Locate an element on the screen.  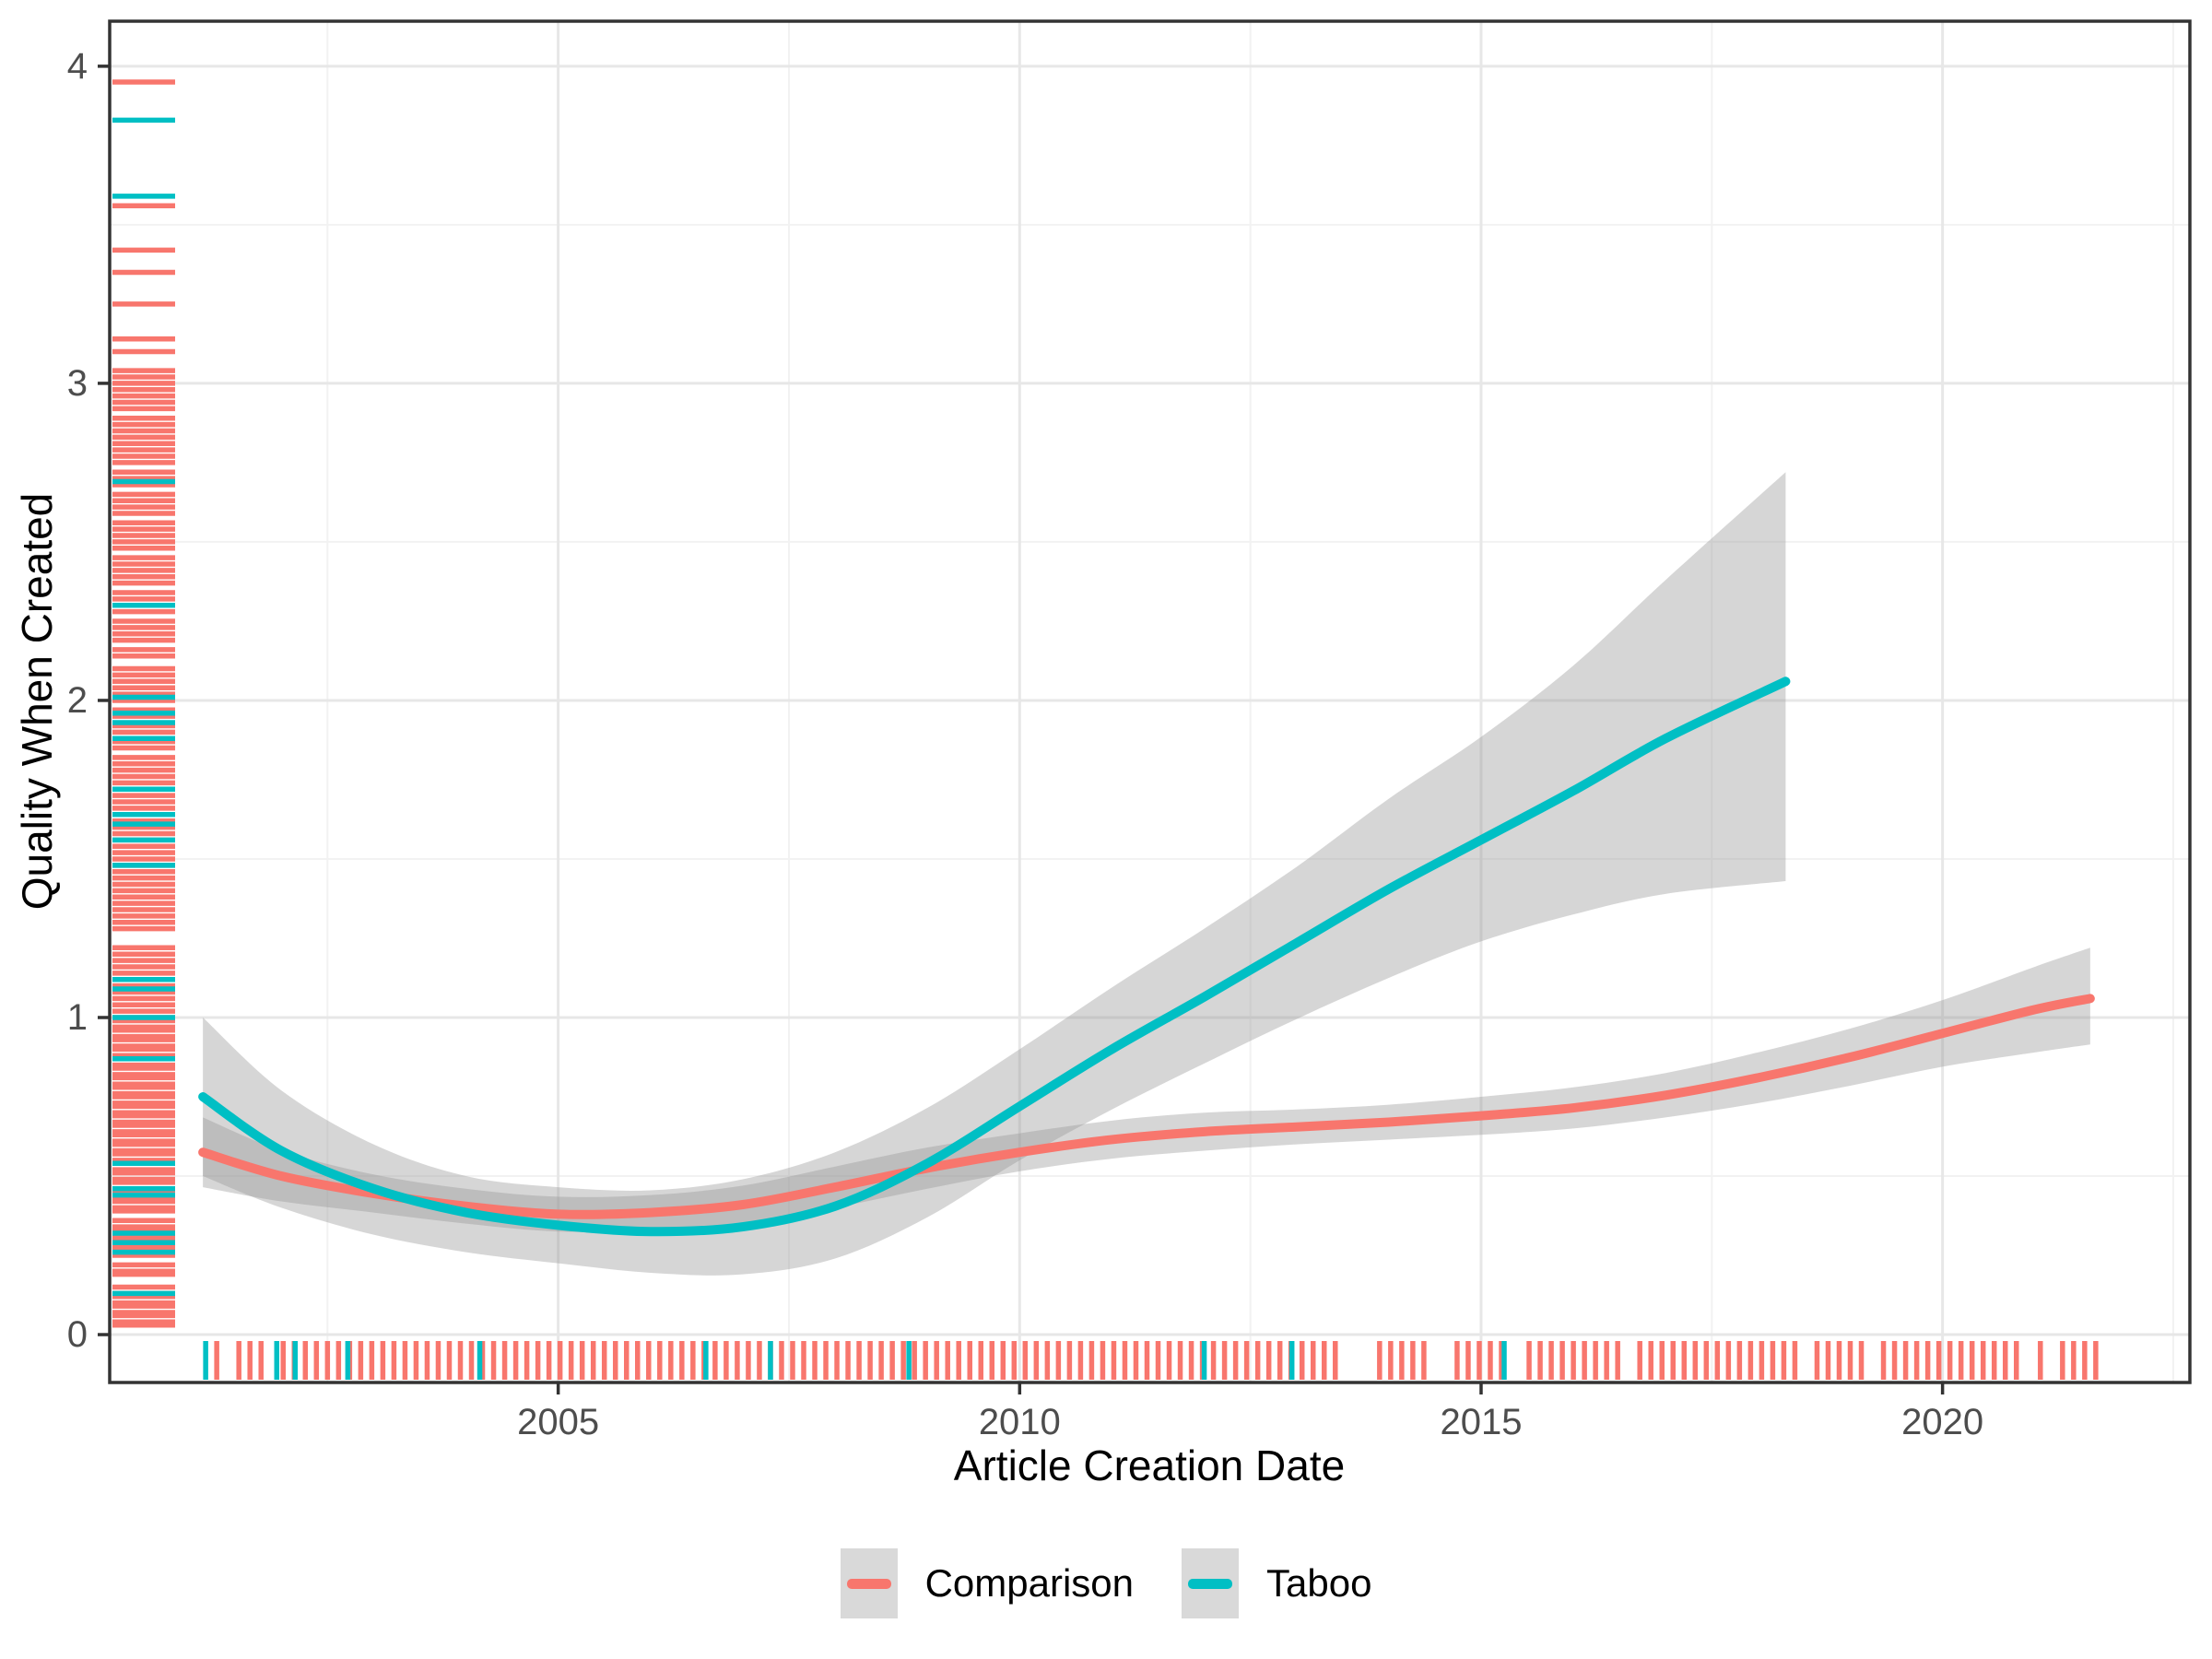
legend: Comparison Taboo is located at coordinates (1106, 1583).